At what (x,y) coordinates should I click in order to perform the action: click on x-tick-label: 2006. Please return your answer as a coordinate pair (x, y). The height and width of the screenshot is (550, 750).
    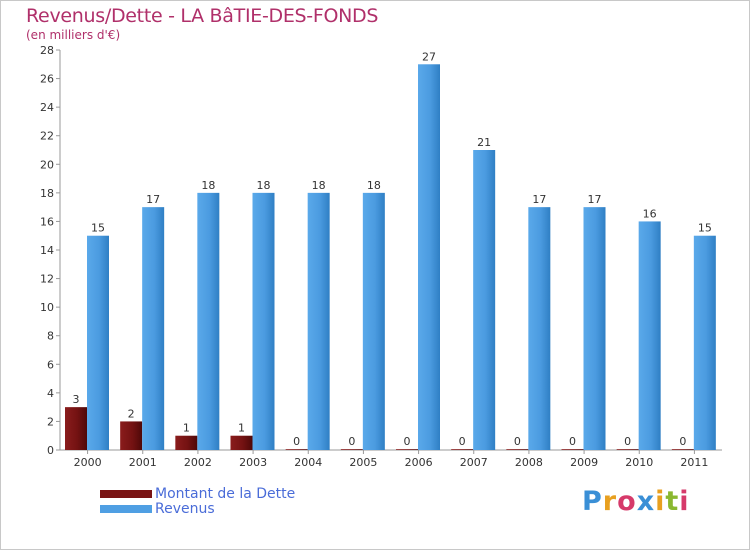
    Looking at the image, I should click on (419, 462).